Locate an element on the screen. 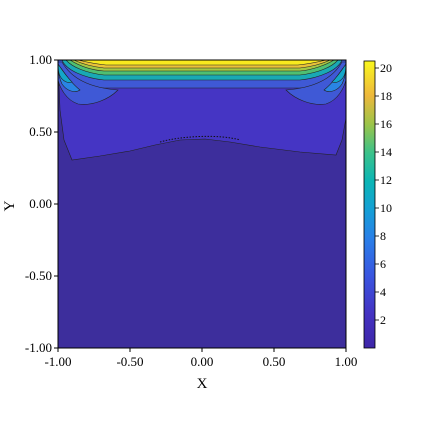 The width and height of the screenshot is (425, 425). y-axis-title: Y is located at coordinates (10, 205).